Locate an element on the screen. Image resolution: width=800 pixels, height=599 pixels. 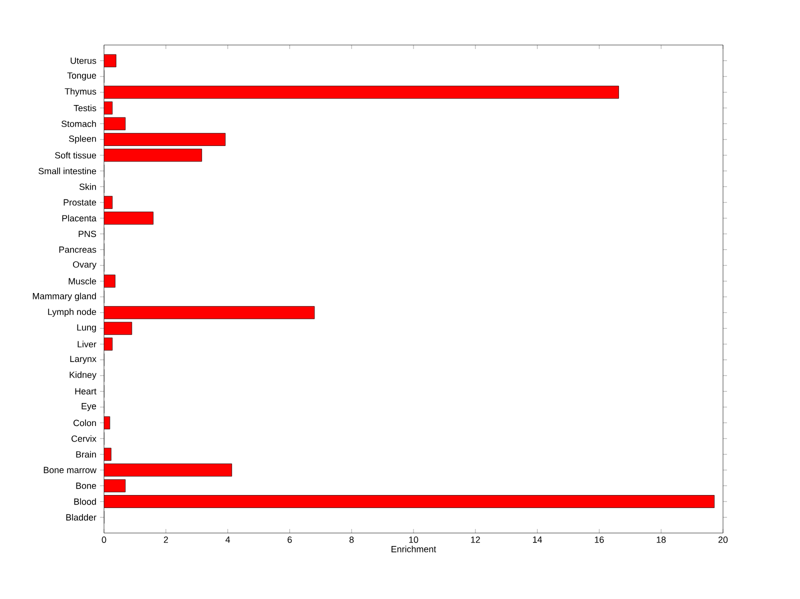
x-tick-label: 20 is located at coordinates (723, 539).